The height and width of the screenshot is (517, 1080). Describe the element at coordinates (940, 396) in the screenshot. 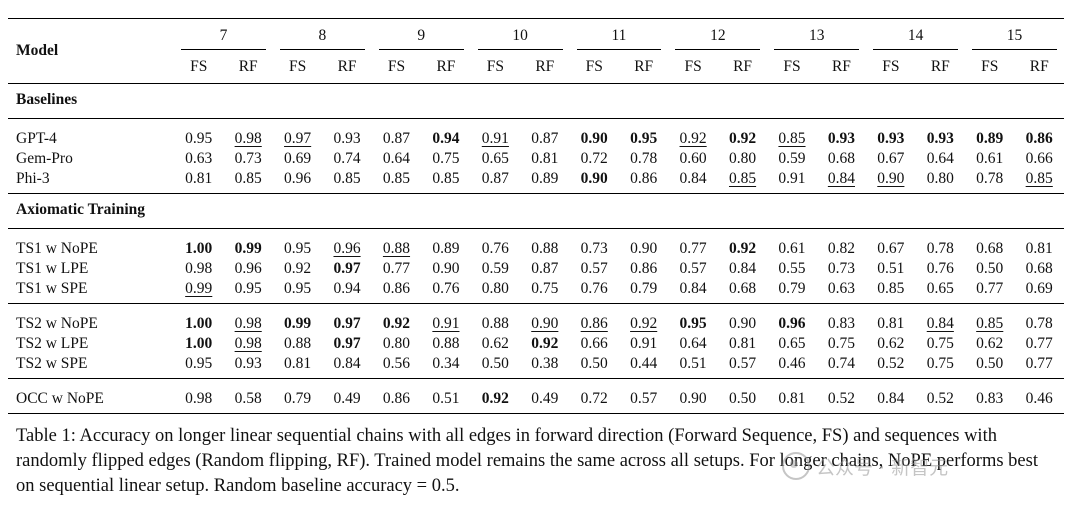

I see `score-cell: 0.52` at that location.